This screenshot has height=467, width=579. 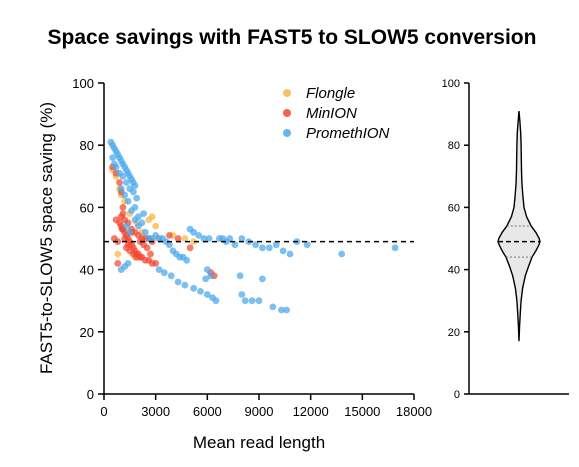 I want to click on legend-marker-promethion, so click(x=287, y=133).